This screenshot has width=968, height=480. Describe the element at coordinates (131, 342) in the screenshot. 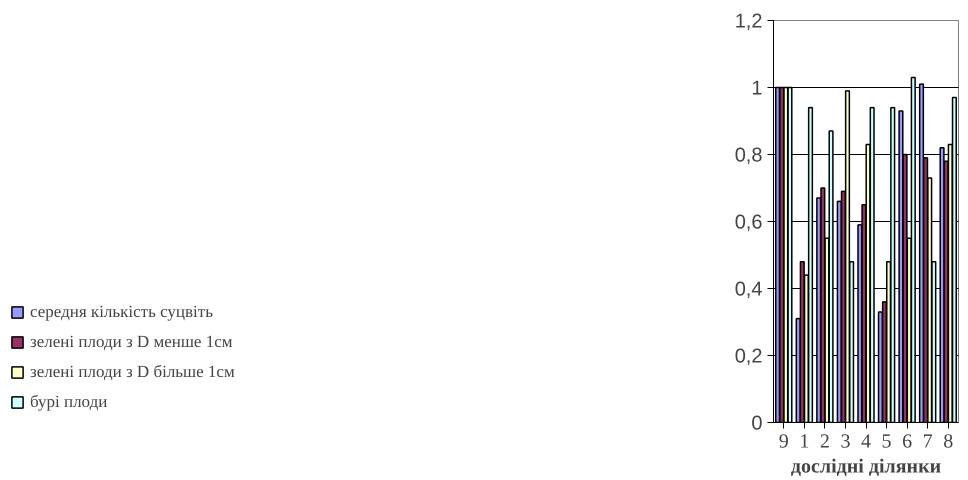

I see `legend-label: зелені плоди з D менше 1см` at that location.